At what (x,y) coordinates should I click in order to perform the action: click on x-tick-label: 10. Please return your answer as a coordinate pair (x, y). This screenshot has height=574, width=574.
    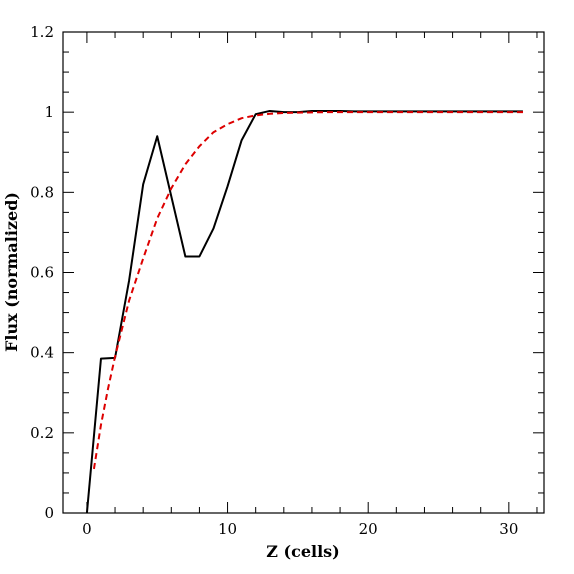
    Looking at the image, I should click on (227, 529).